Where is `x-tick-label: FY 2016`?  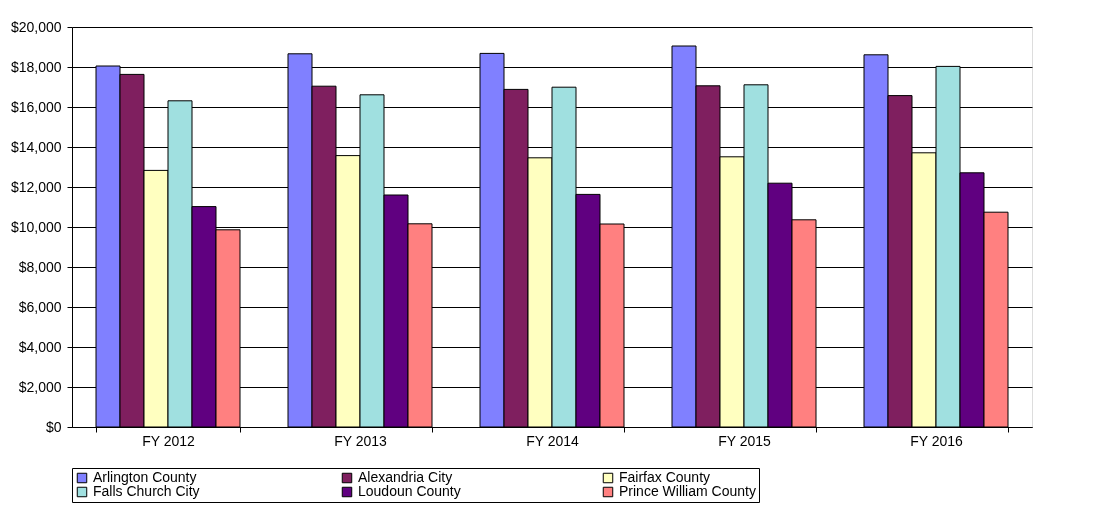
x-tick-label: FY 2016 is located at coordinates (937, 440).